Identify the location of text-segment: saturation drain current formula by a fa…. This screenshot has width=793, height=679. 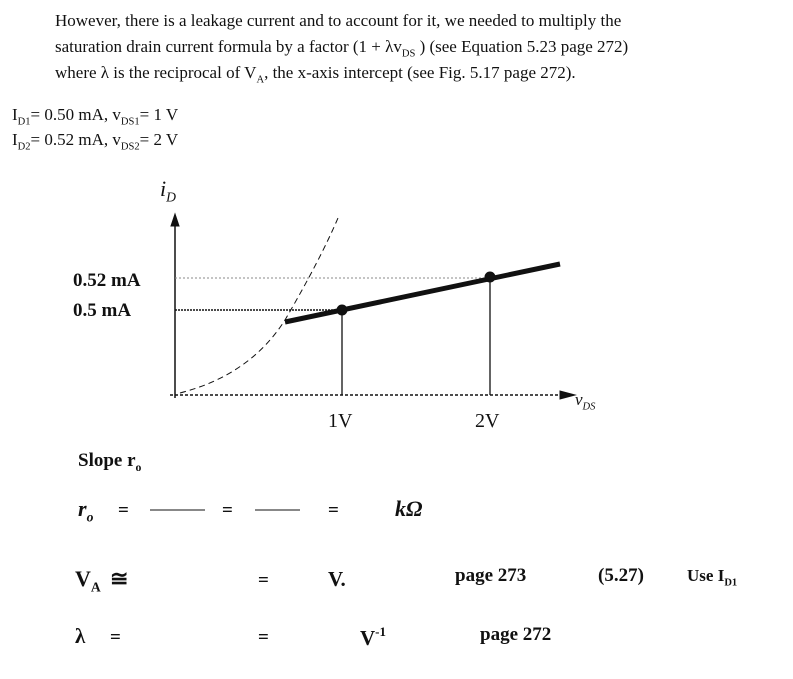
(228, 46).